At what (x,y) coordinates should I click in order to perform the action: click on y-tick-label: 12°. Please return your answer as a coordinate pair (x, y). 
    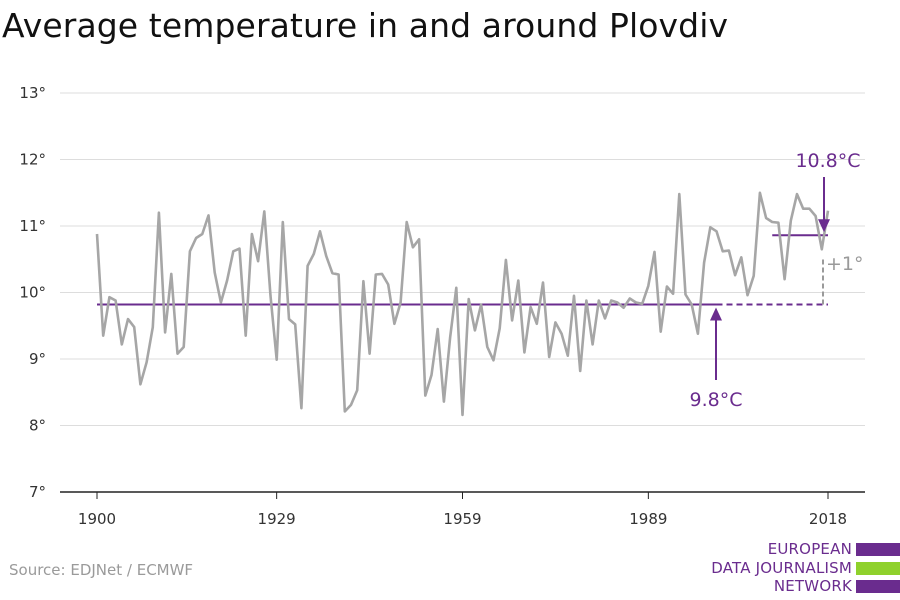
    Looking at the image, I should click on (32, 160).